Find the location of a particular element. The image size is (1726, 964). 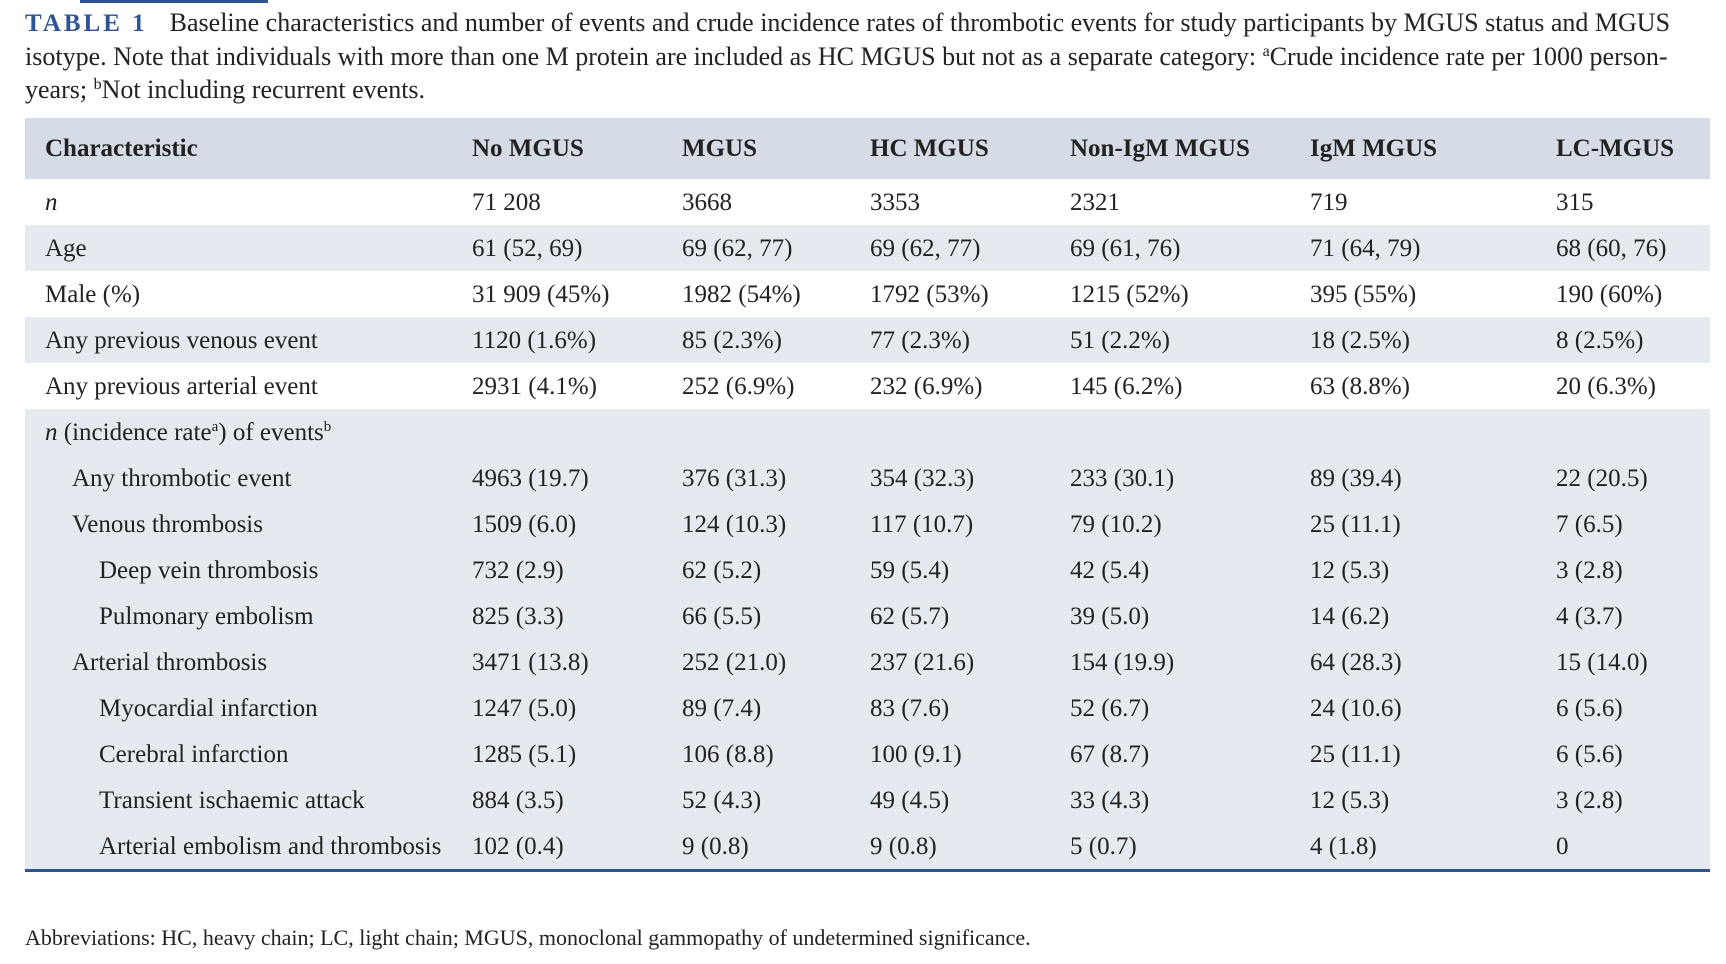

table-cell: 79 (10.2) is located at coordinates (1116, 524).